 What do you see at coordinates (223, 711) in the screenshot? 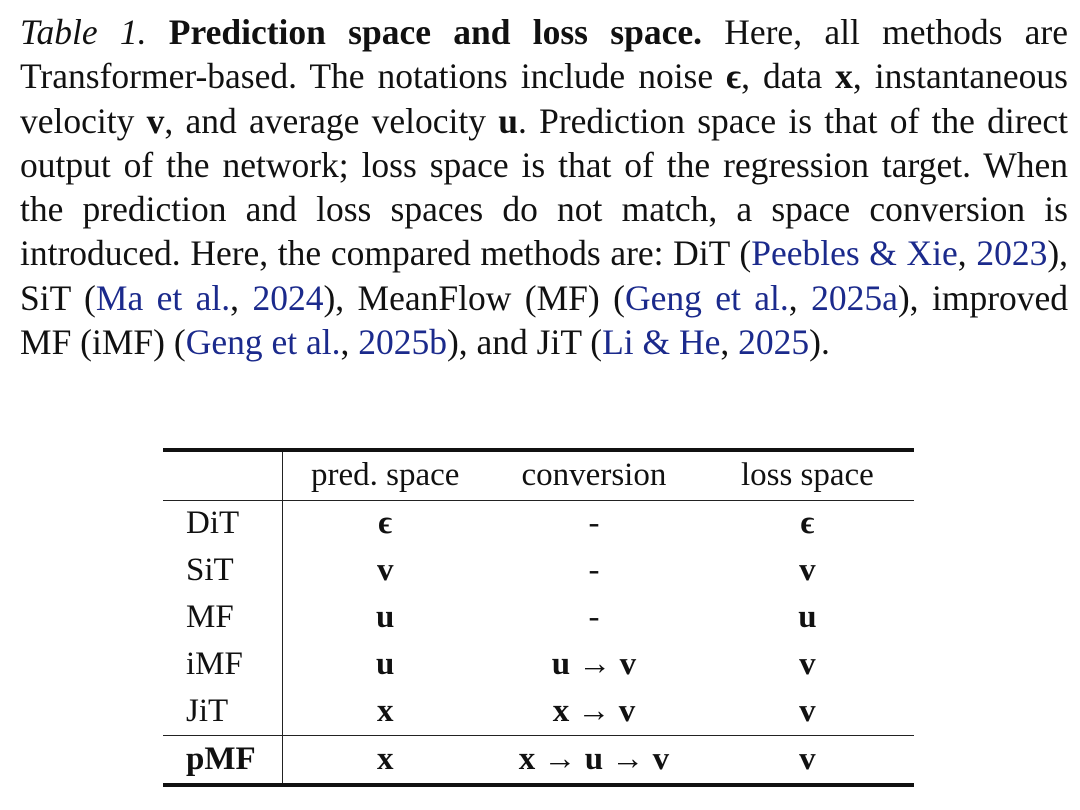
I see `method-name: JiT` at bounding box center [223, 711].